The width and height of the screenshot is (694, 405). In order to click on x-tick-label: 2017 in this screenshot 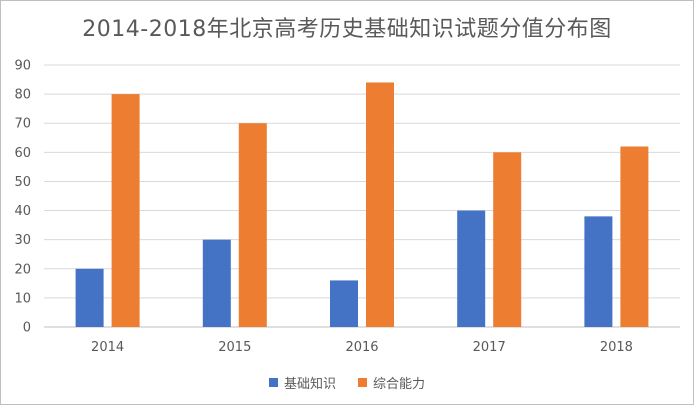, I will do `click(489, 347)`.